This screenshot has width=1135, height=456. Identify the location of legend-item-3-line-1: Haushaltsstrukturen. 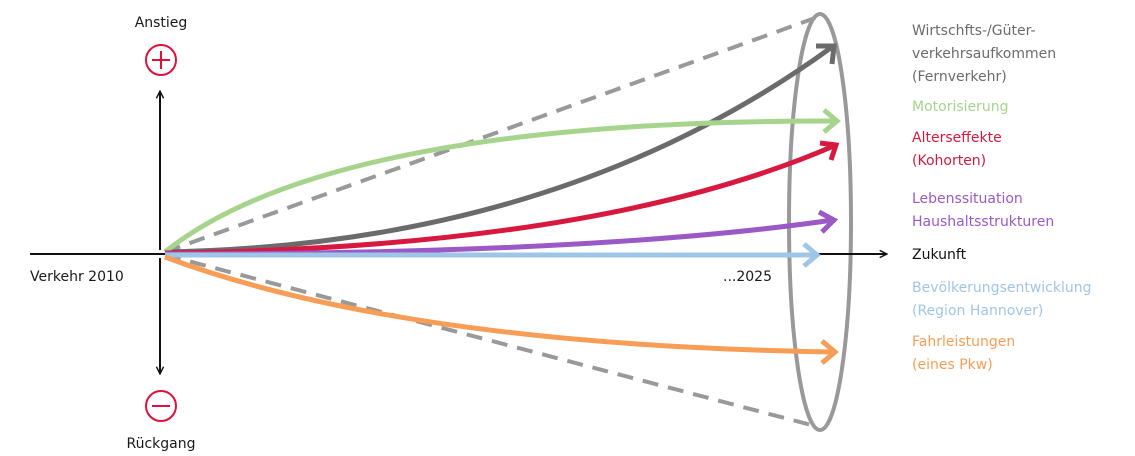
(983, 222).